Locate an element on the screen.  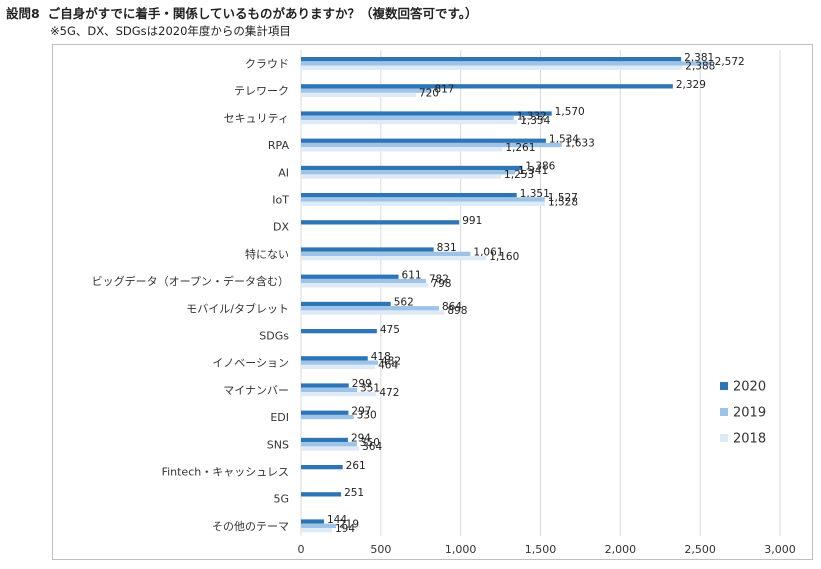
data-label-2019: 351 is located at coordinates (370, 389).